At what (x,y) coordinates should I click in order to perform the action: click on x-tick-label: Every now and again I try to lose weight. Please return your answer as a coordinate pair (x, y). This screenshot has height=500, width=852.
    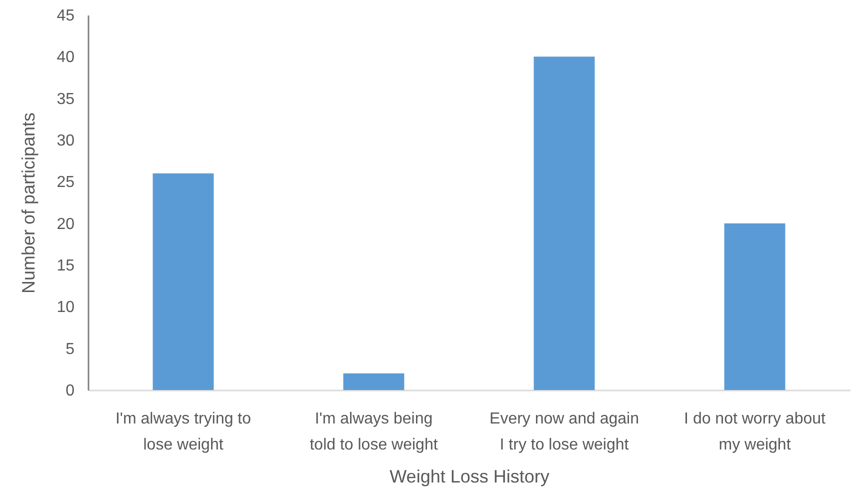
    Looking at the image, I should click on (564, 432).